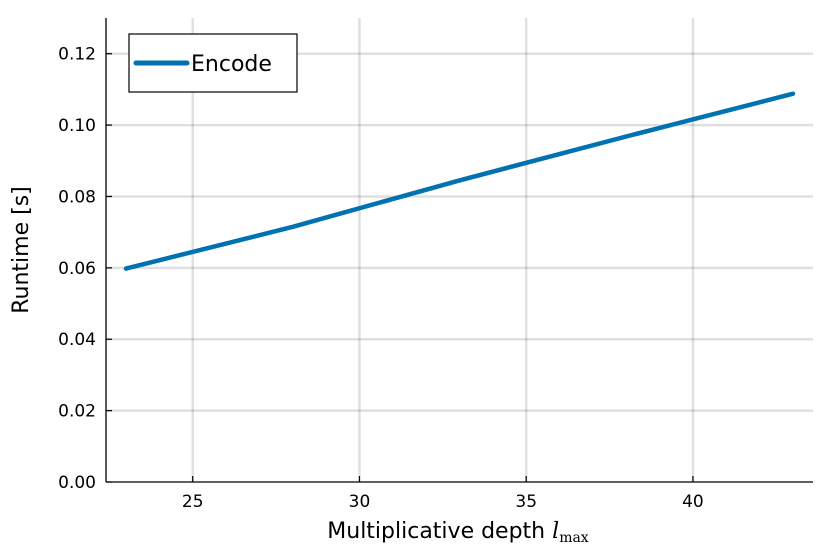 The height and width of the screenshot is (554, 830). What do you see at coordinates (77, 412) in the screenshot?
I see `y-tick-label-1: 0.02` at bounding box center [77, 412].